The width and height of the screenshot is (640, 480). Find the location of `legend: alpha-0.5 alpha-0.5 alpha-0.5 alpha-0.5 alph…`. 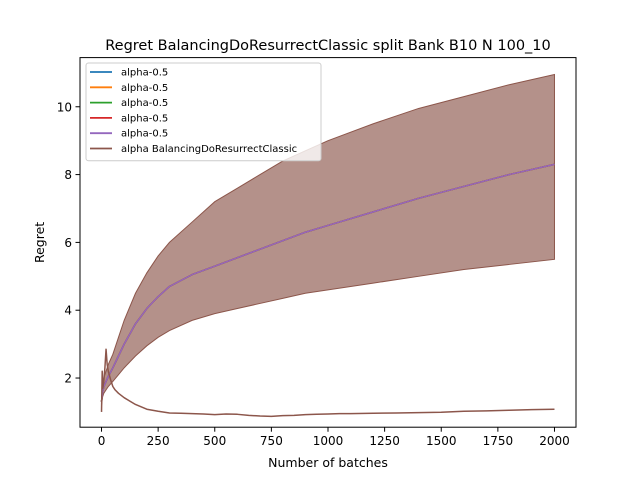

legend: alpha-0.5 alpha-0.5 alpha-0.5 alpha-0.5 alph… is located at coordinates (203, 112).